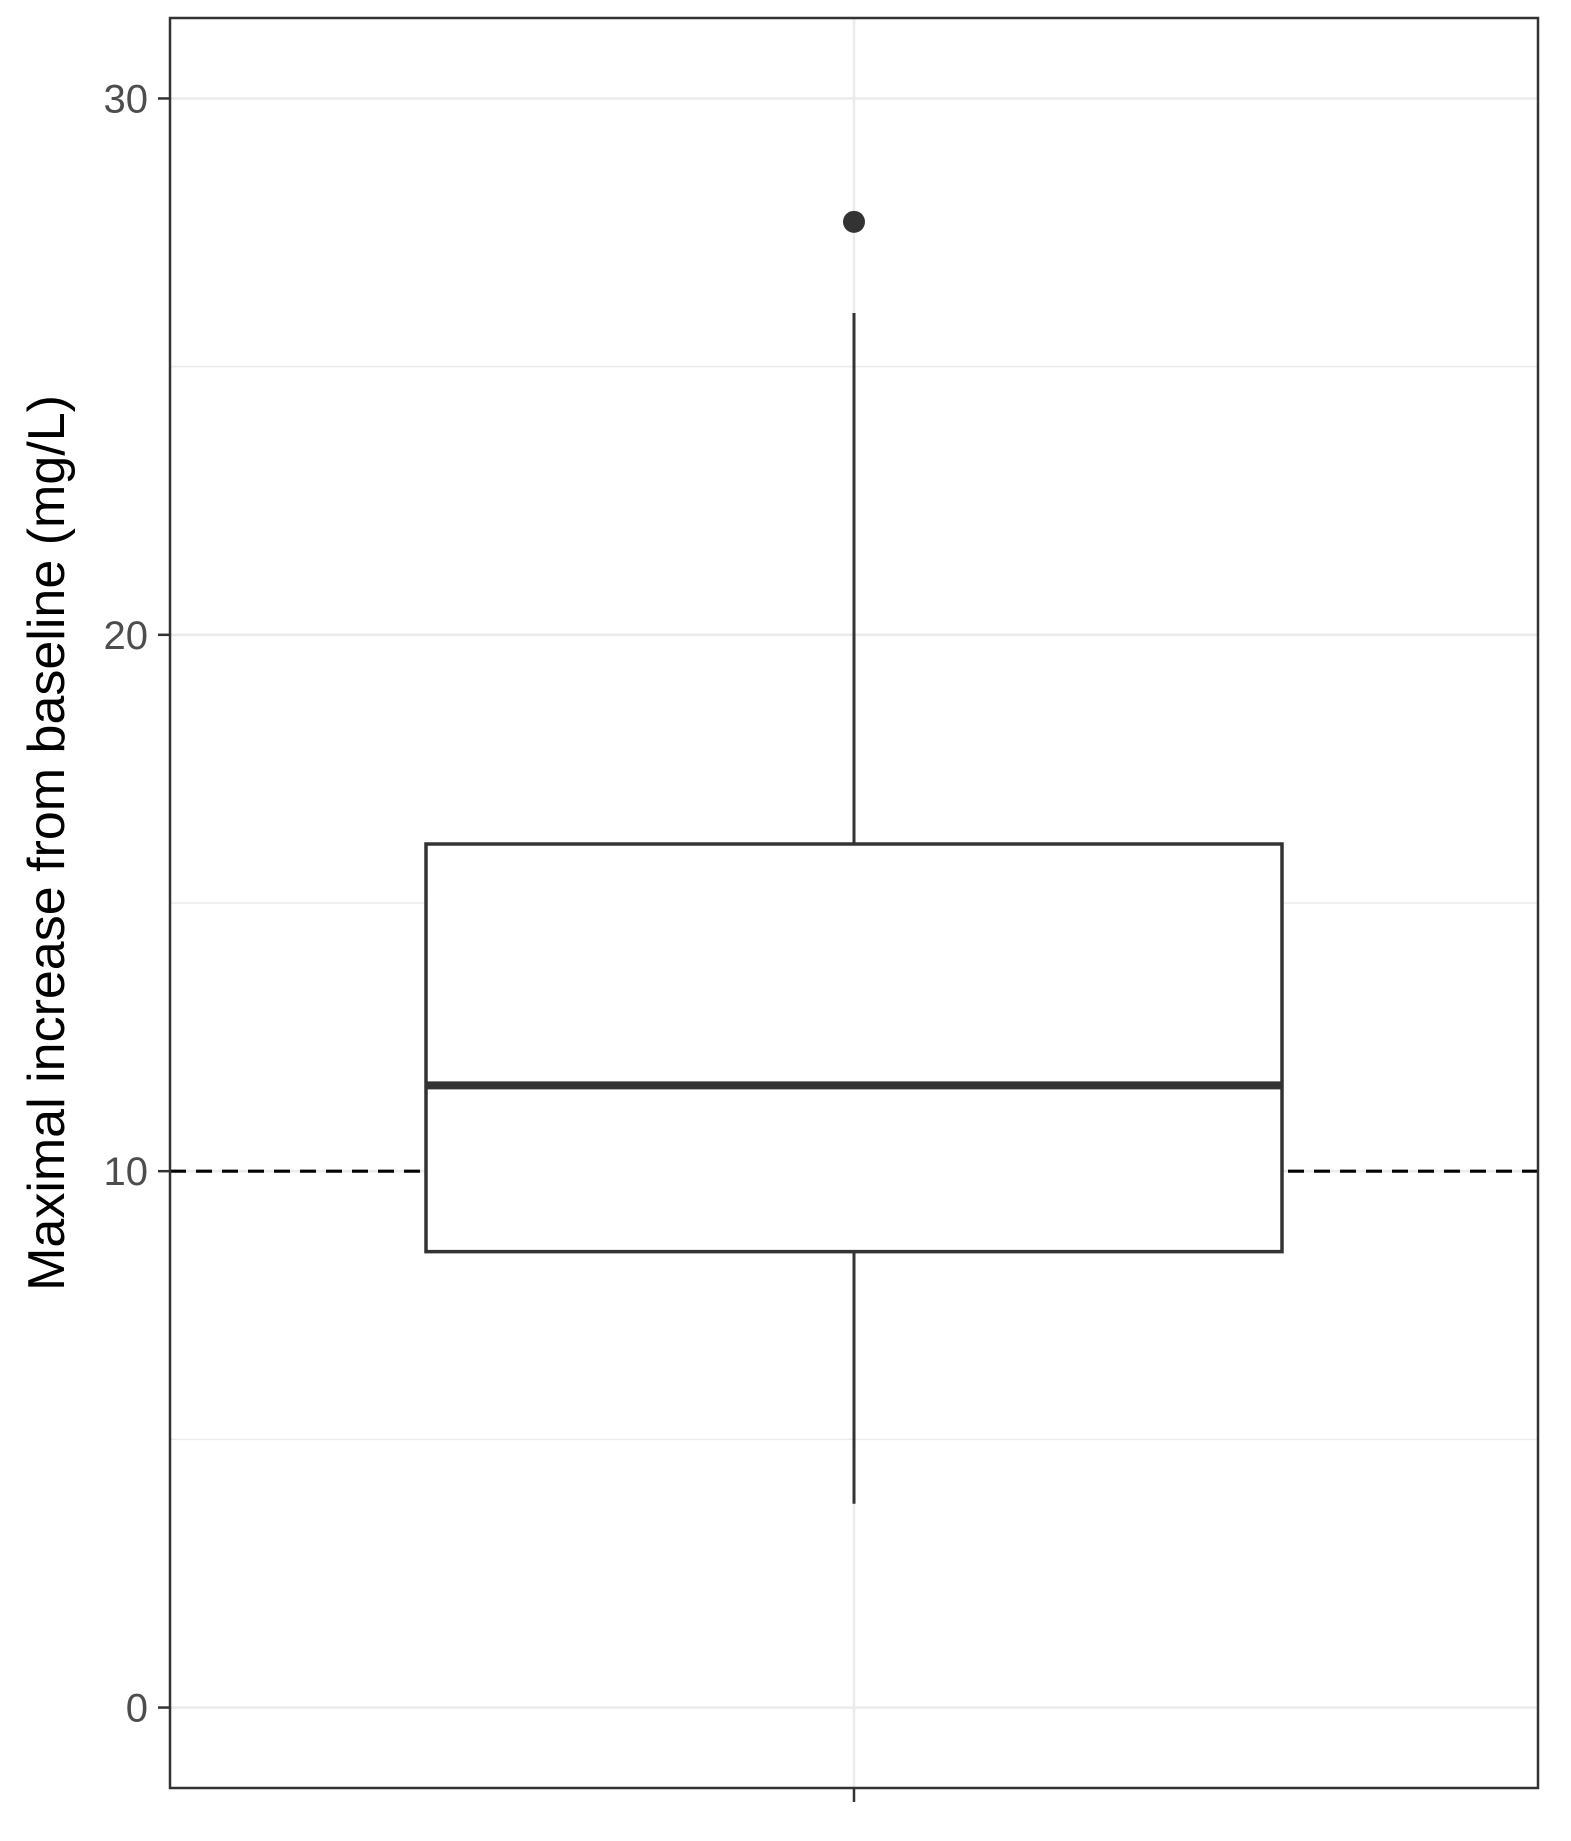  I want to click on box-iqr, so click(854, 1048).